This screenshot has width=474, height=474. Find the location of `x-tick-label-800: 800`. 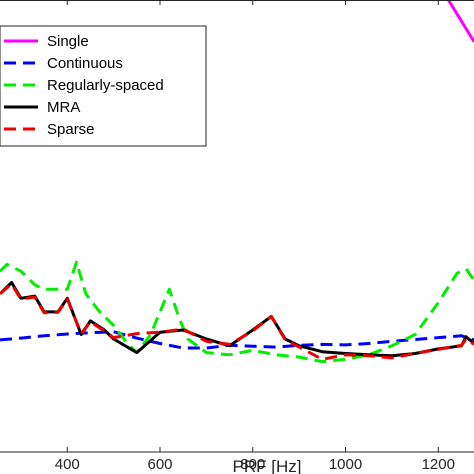

x-tick-label-800: 800 is located at coordinates (252, 464).